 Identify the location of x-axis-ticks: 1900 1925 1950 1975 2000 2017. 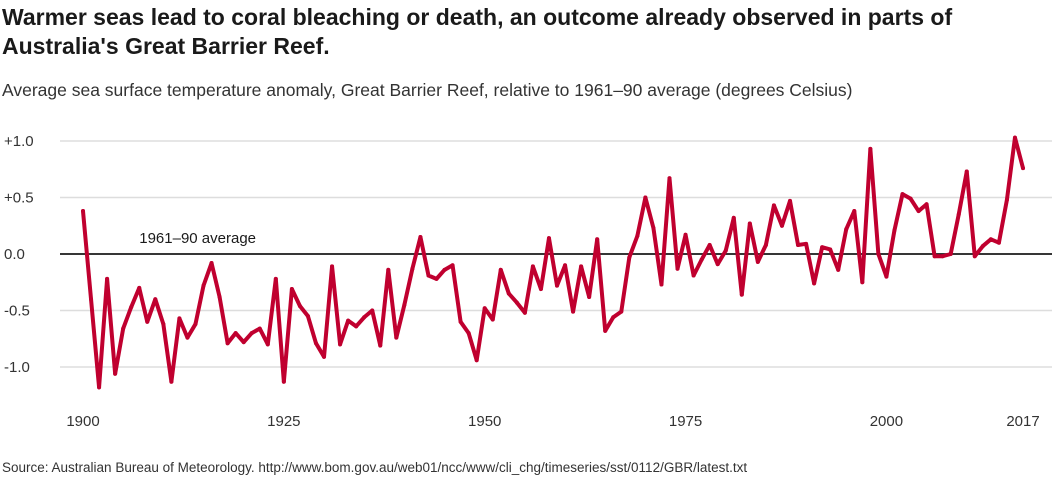
(552, 421).